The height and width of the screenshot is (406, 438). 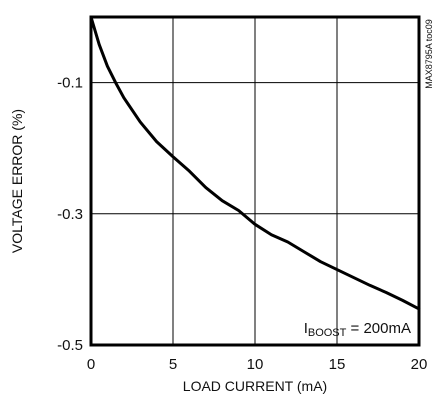 I want to click on y-tick-label: -0.5, so click(x=70, y=345).